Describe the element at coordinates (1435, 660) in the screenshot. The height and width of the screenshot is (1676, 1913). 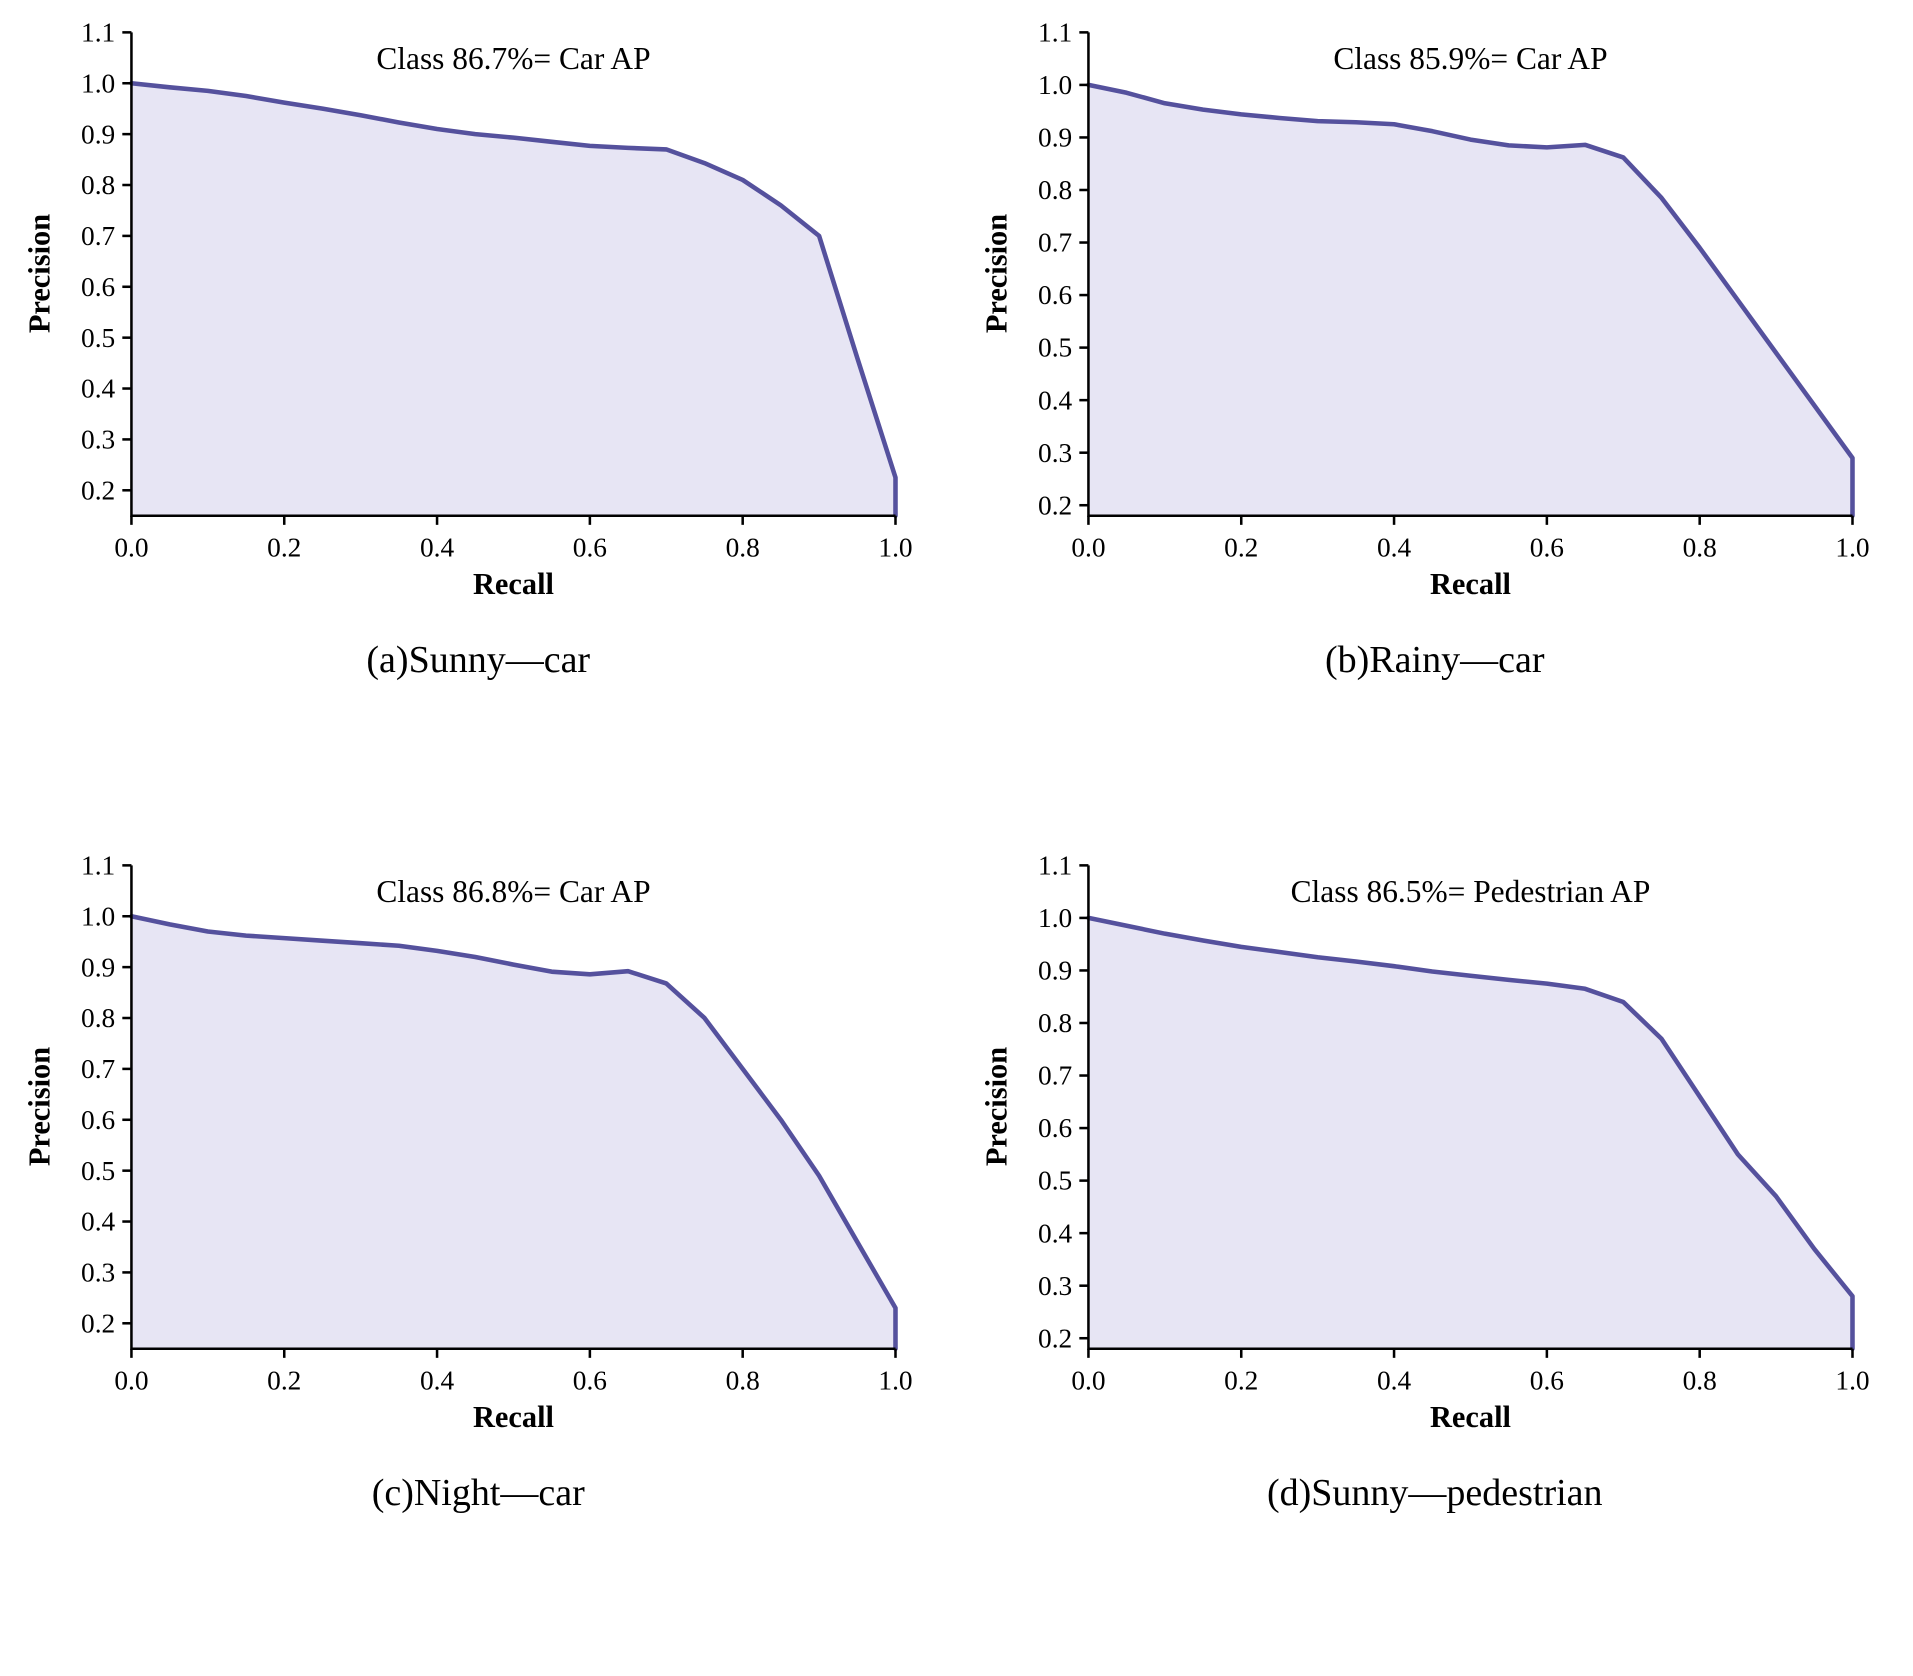
I see `chart-caption: (b)Rainy—car` at that location.